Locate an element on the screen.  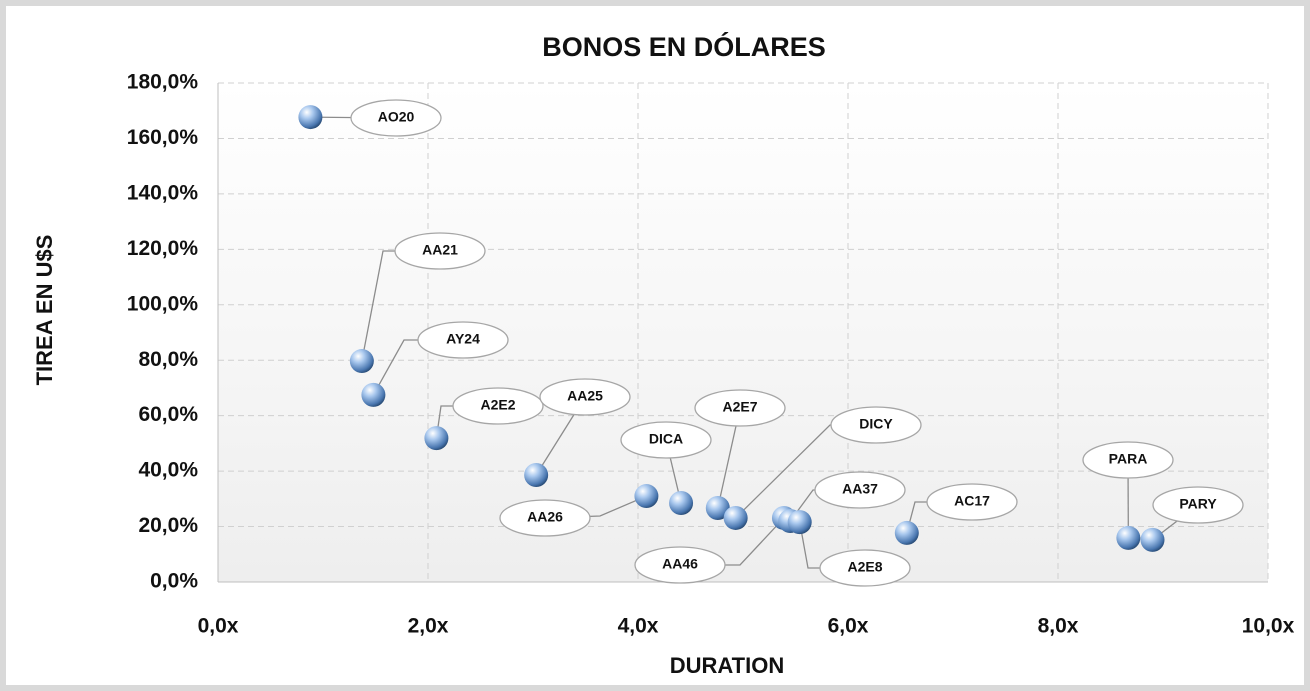
point-label: A2E8 is located at coordinates (864, 567).